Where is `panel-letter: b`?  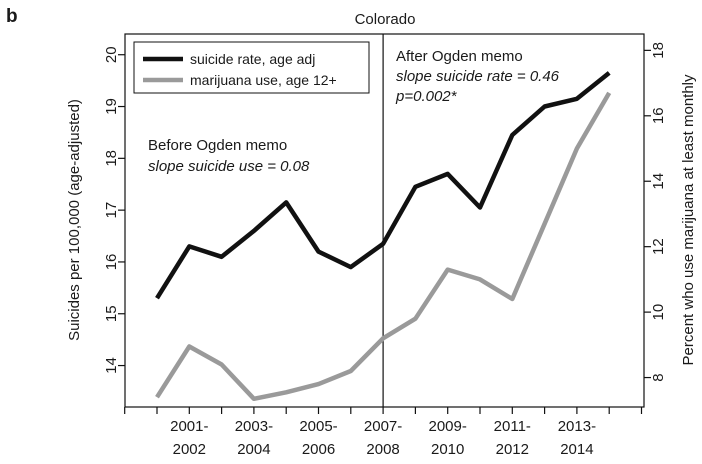
panel-letter: b is located at coordinates (12, 16).